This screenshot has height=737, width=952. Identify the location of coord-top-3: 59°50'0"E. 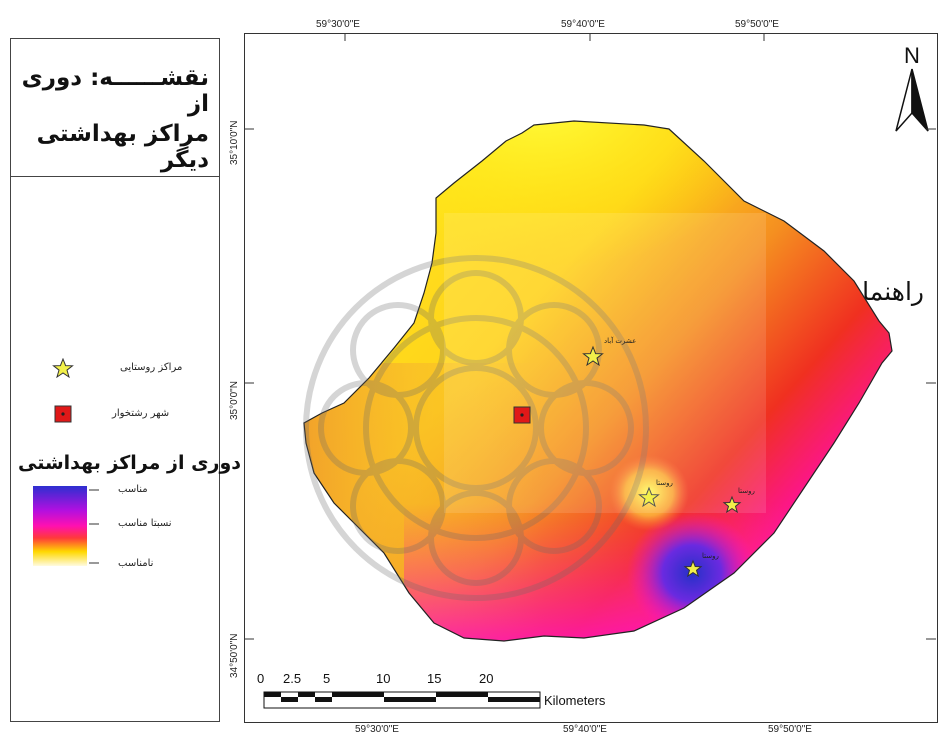
(757, 24).